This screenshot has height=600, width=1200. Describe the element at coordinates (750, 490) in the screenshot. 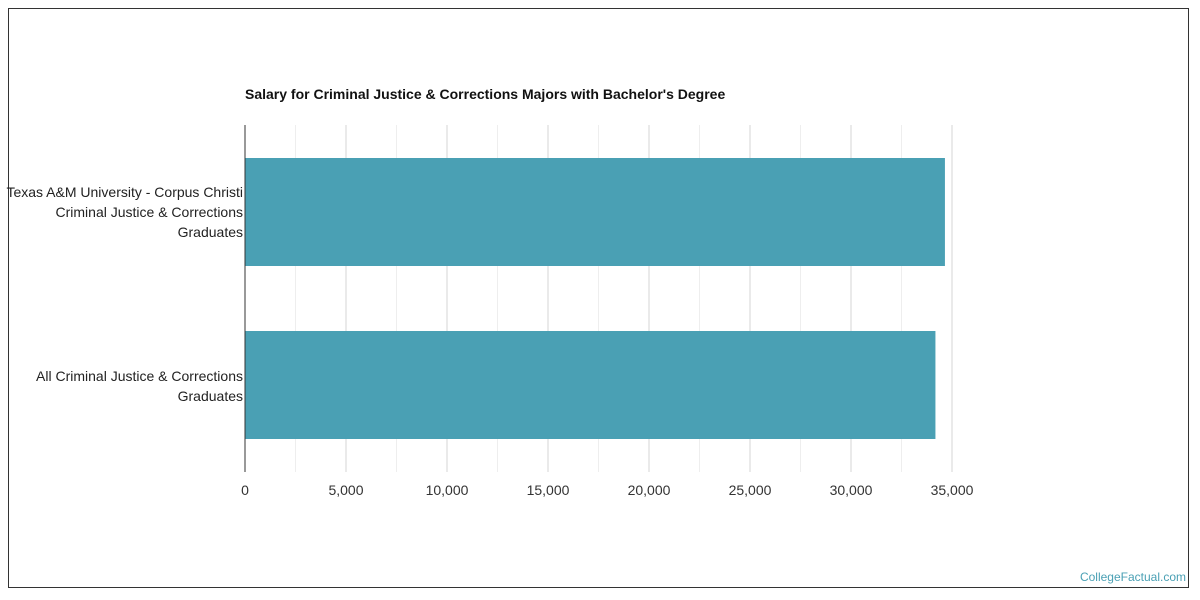

I see `x-tick-label: 25,000` at that location.